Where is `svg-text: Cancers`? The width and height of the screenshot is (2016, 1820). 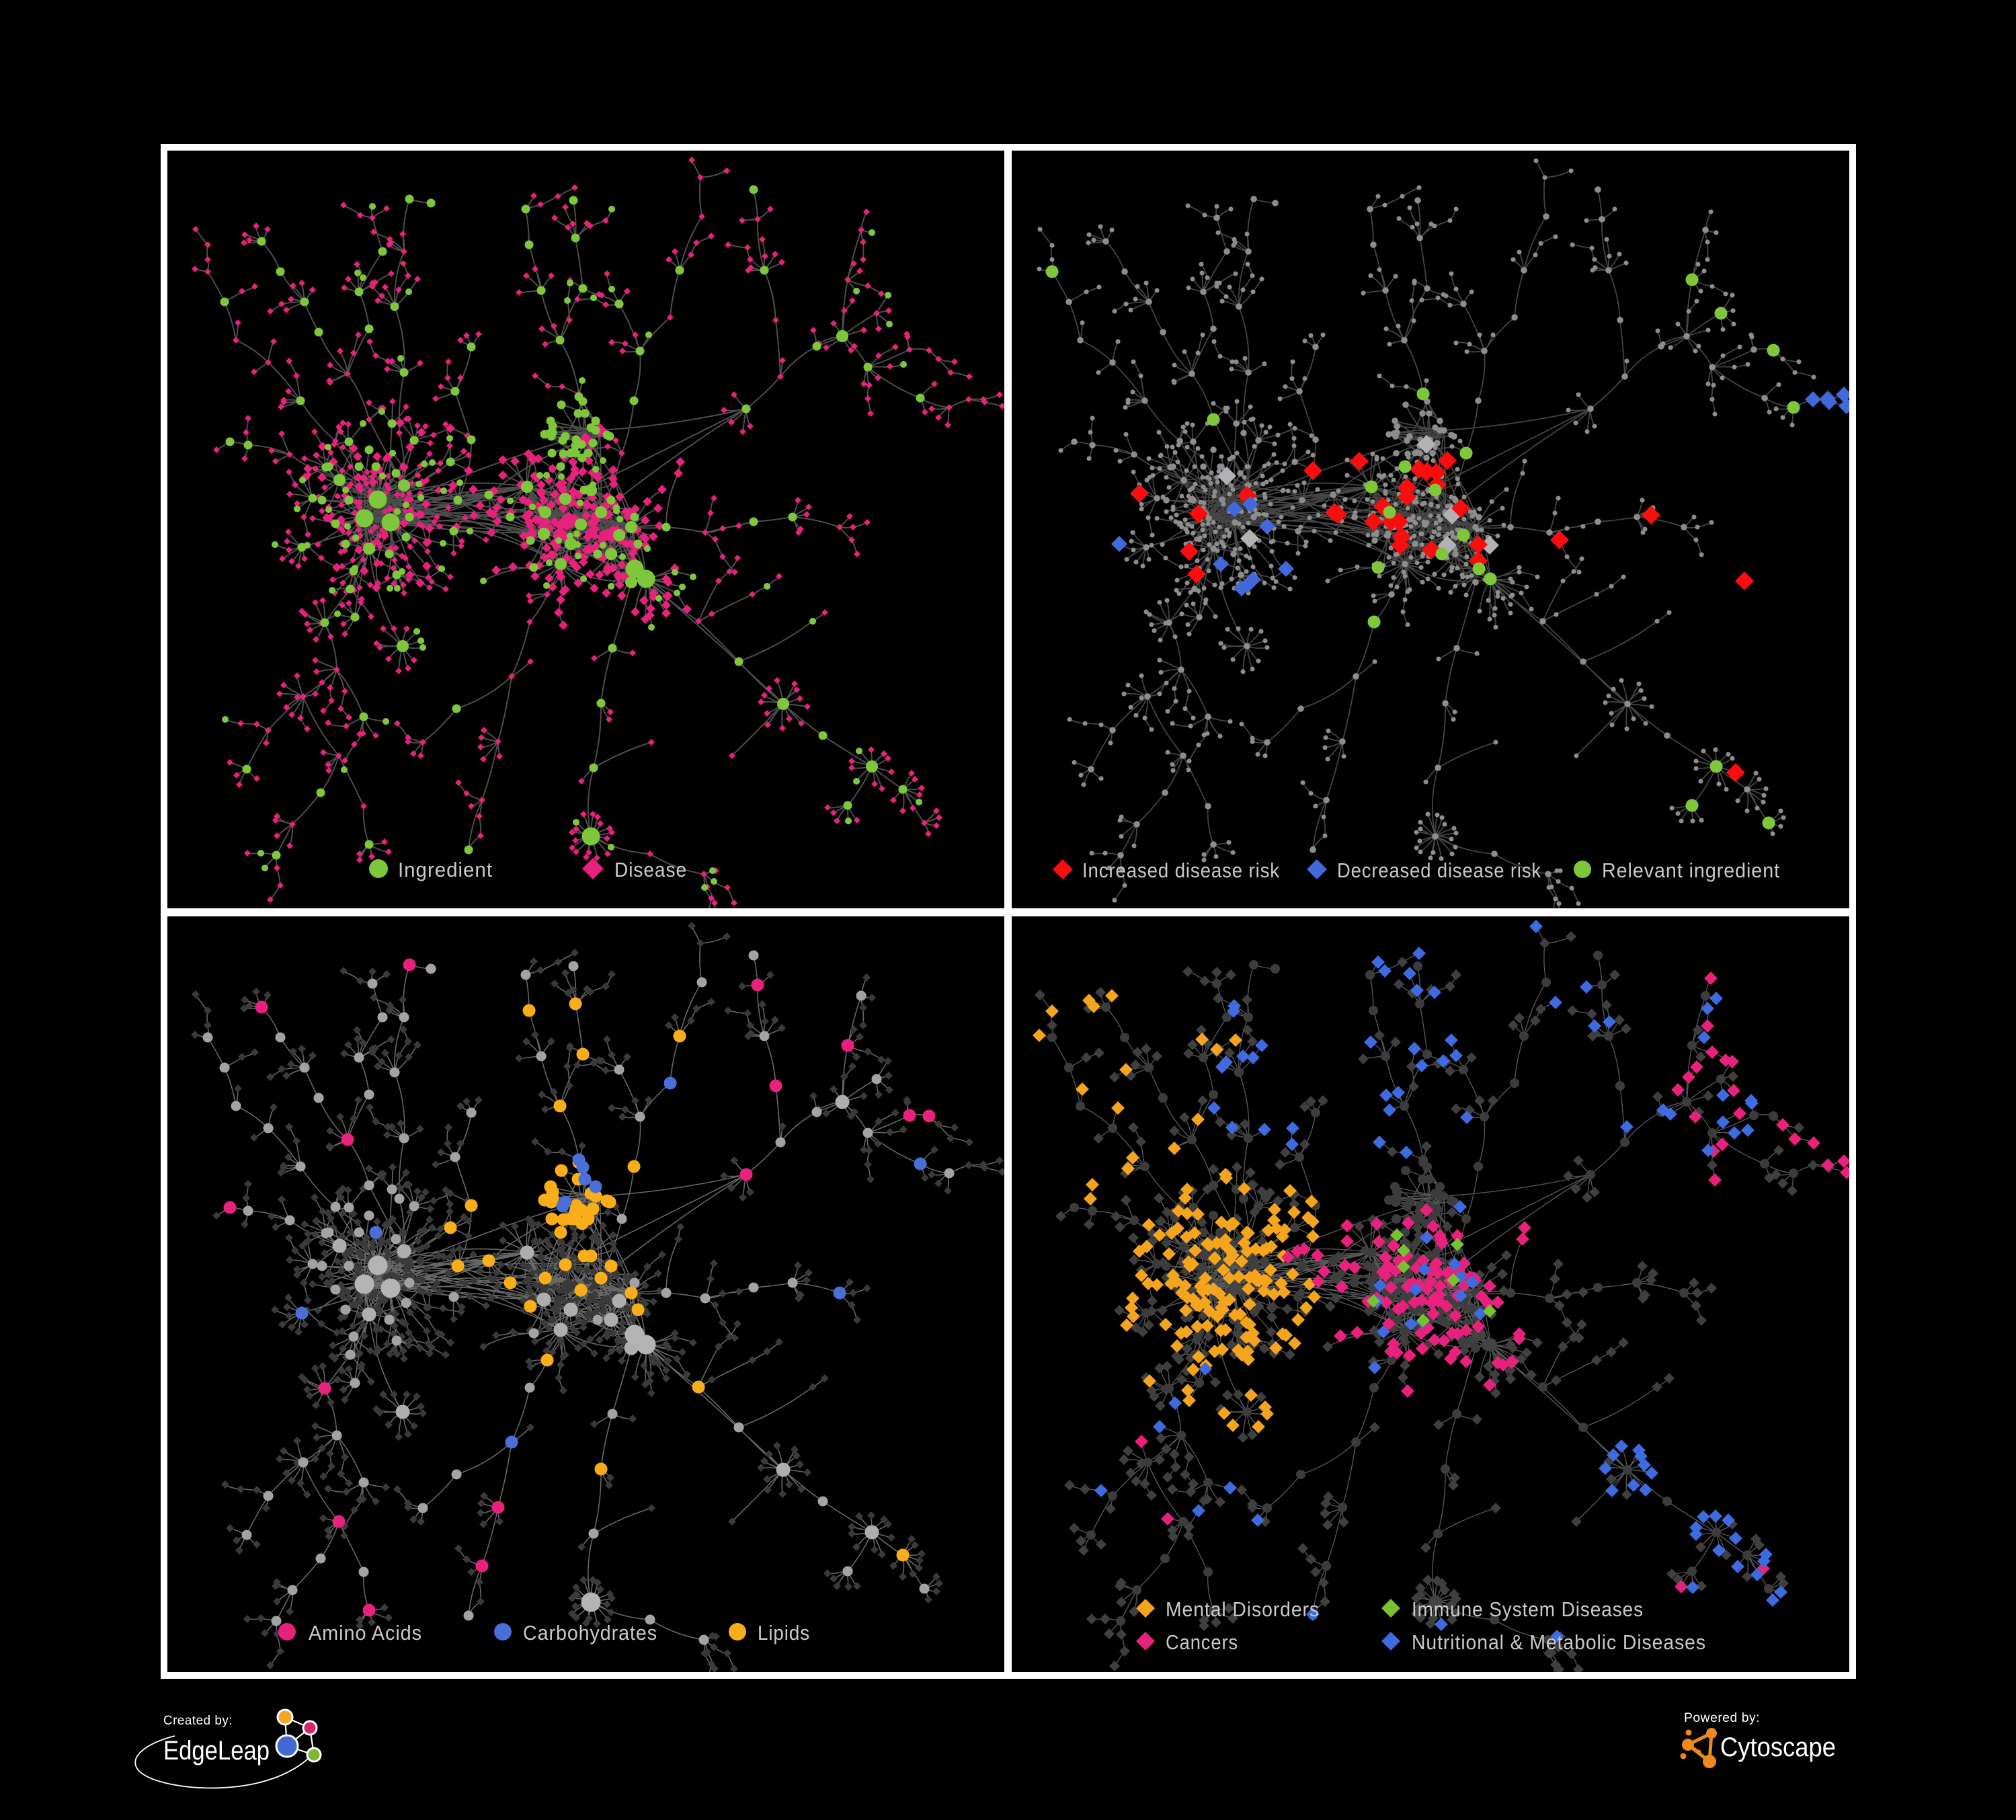
svg-text: Cancers is located at coordinates (1202, 1642).